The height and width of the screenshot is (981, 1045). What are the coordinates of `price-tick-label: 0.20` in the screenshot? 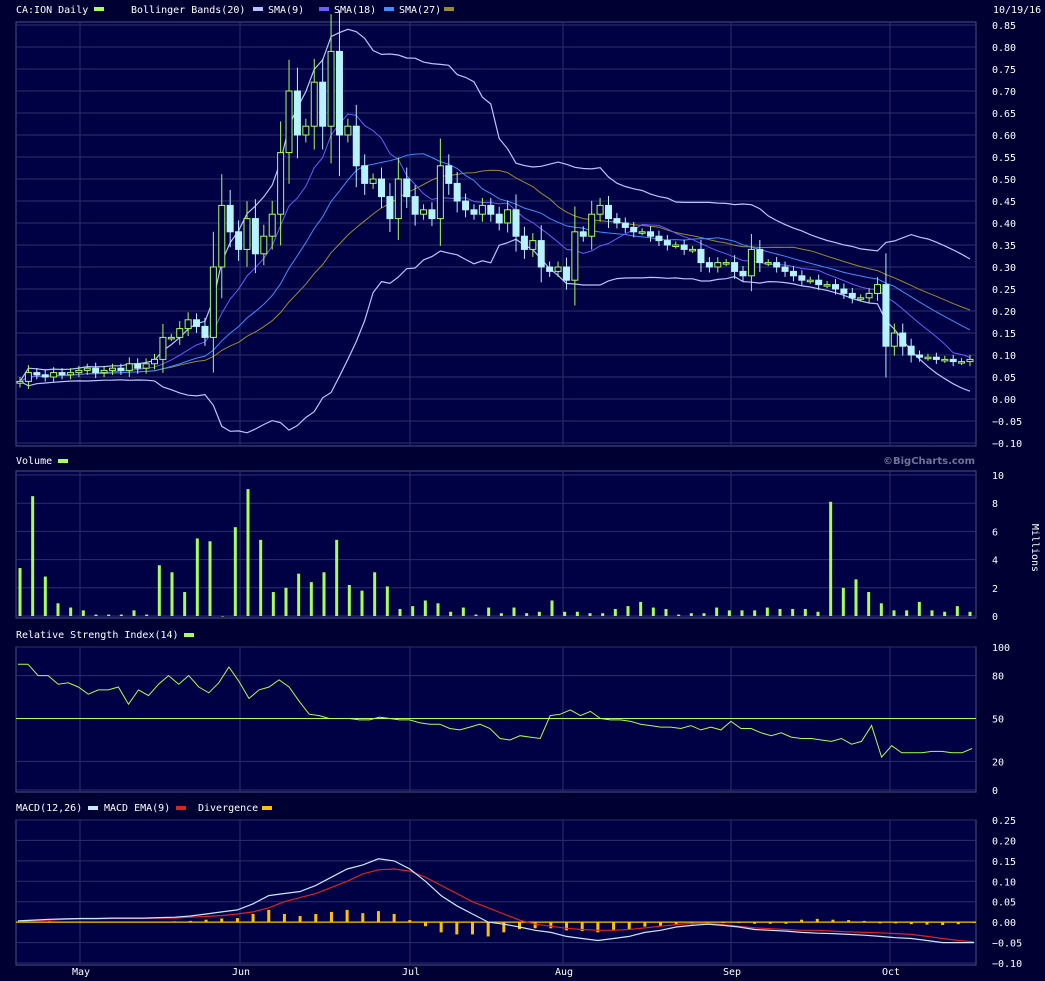 It's located at (1004, 312).